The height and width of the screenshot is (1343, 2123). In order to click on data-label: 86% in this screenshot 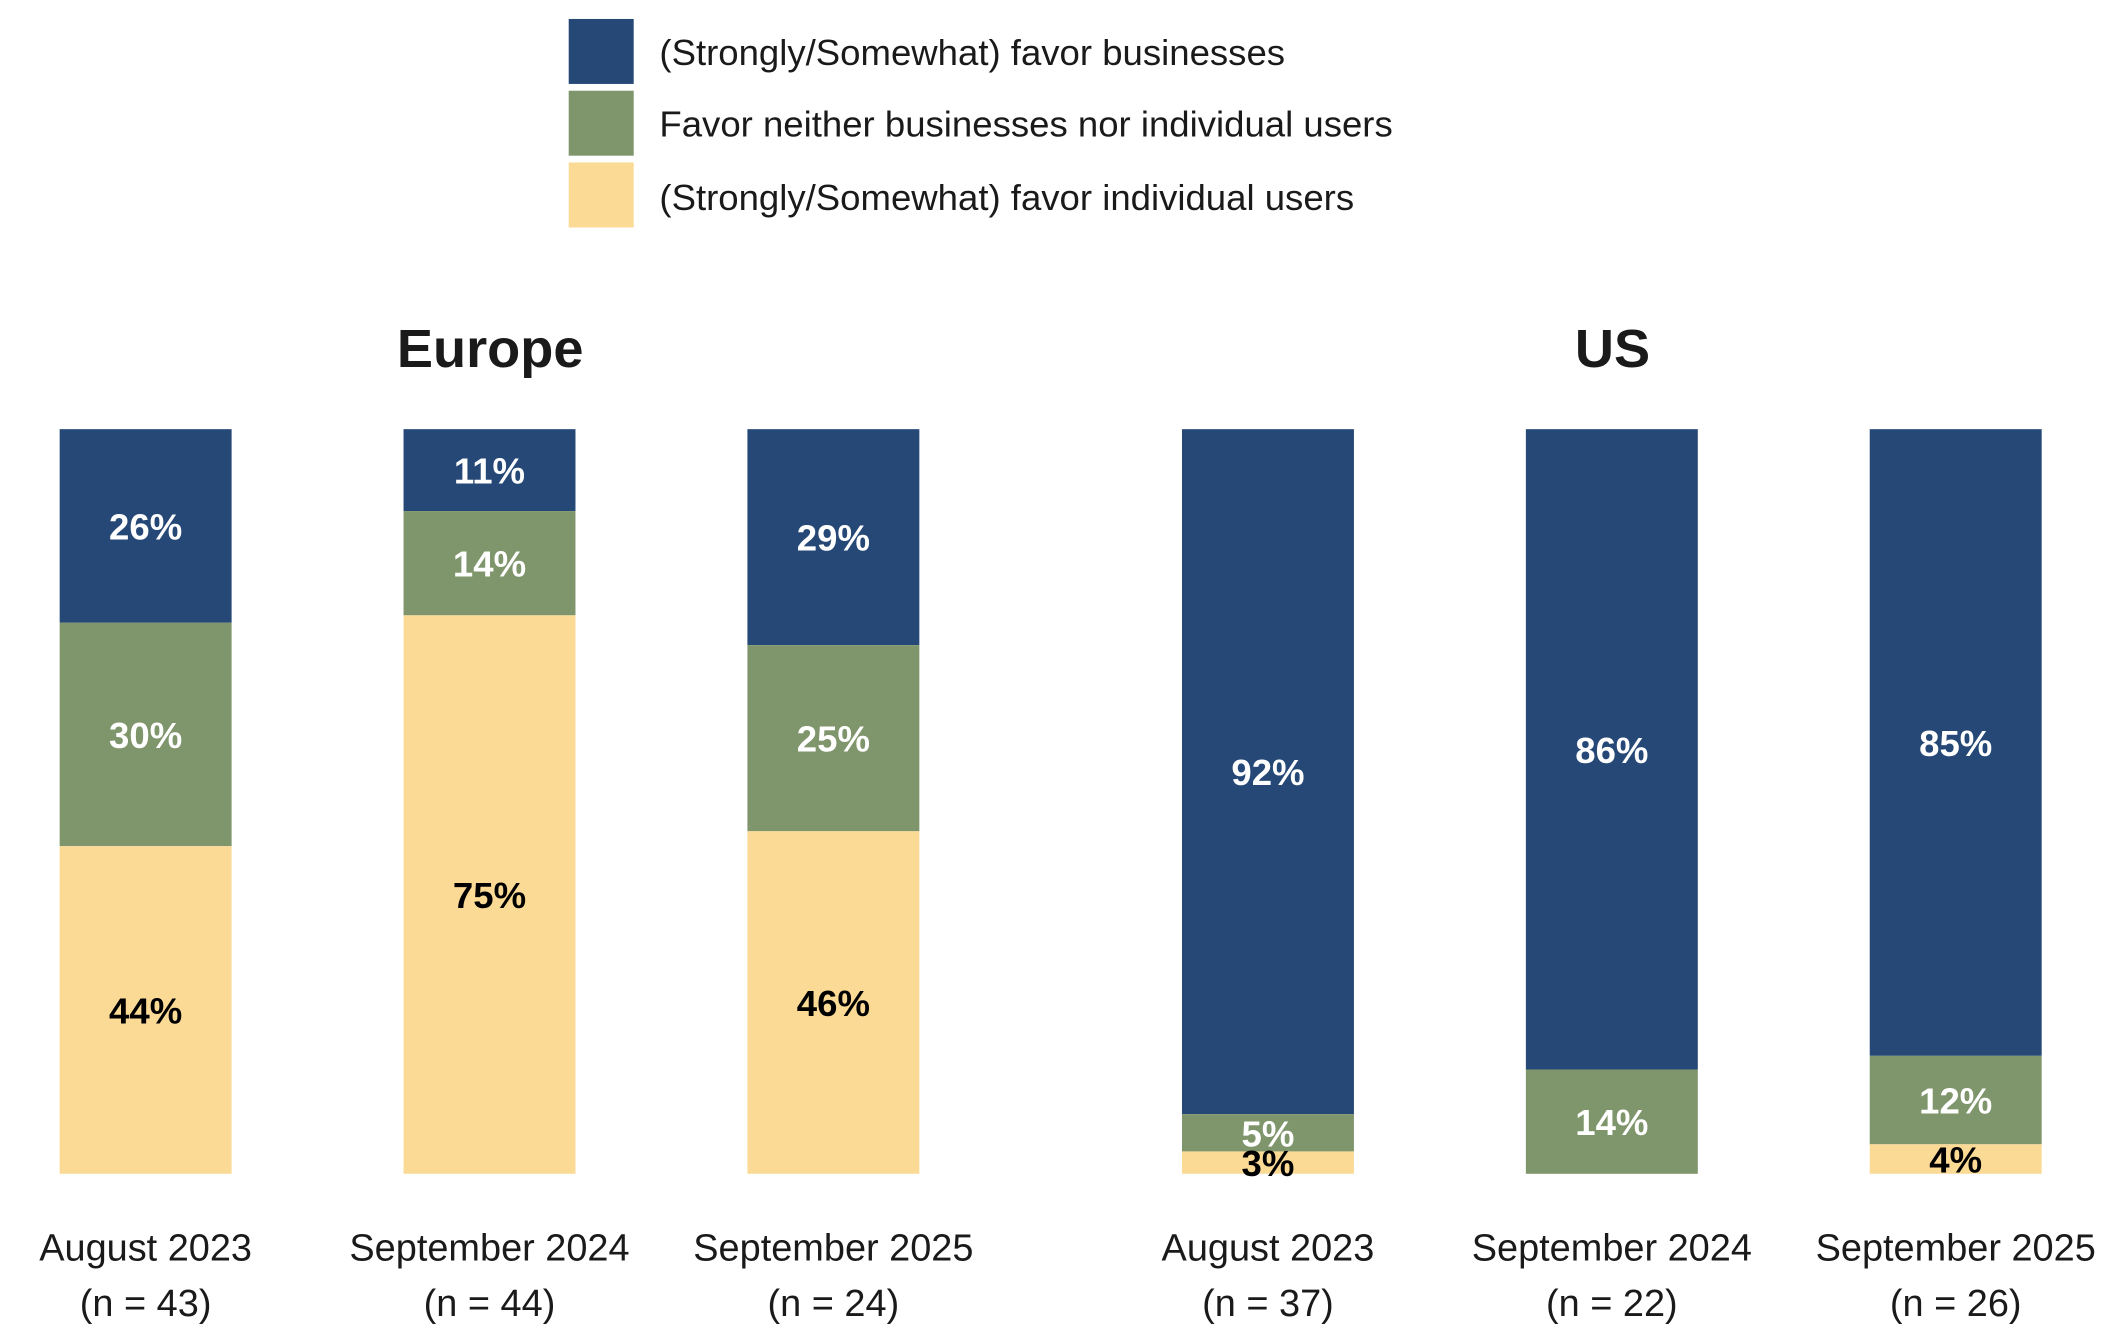, I will do `click(1611, 750)`.